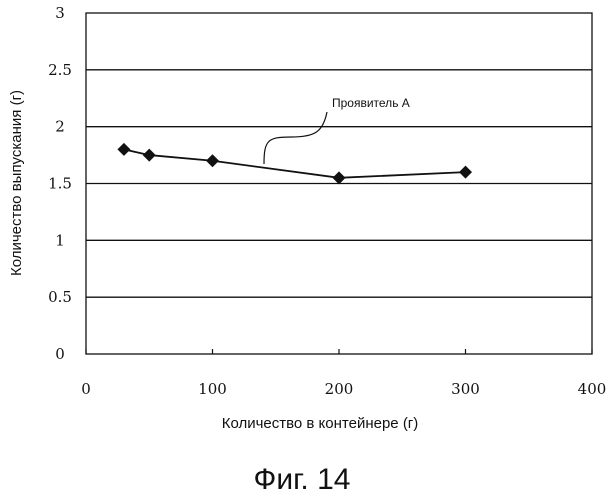 This screenshot has height=499, width=612. Describe the element at coordinates (343, 373) in the screenshot. I see `x-tick-labels: 0 100 200 300 400` at that location.